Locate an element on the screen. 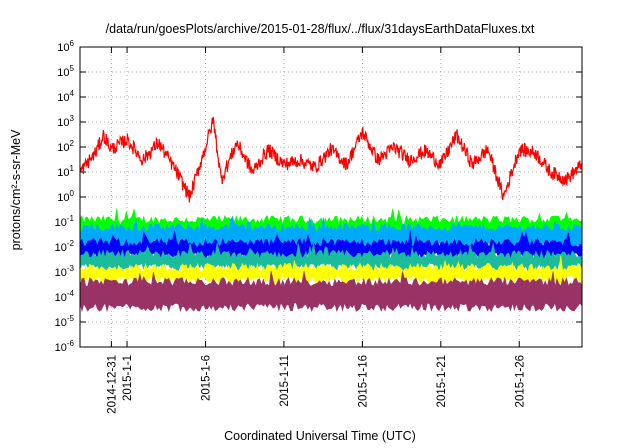 The height and width of the screenshot is (448, 640). y-tick-label: 10¹ is located at coordinates (65, 171).